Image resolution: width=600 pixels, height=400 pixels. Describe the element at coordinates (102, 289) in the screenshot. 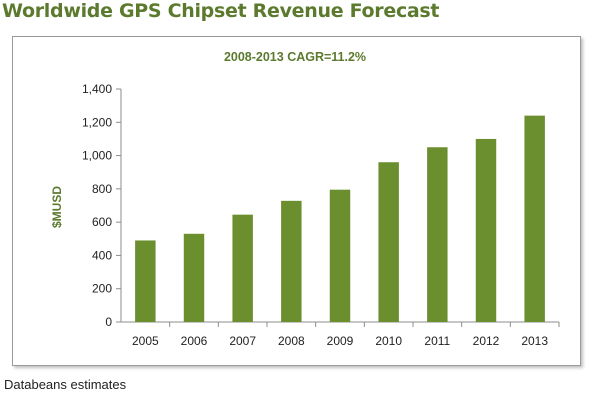

I see `y-tick-label: 200` at that location.